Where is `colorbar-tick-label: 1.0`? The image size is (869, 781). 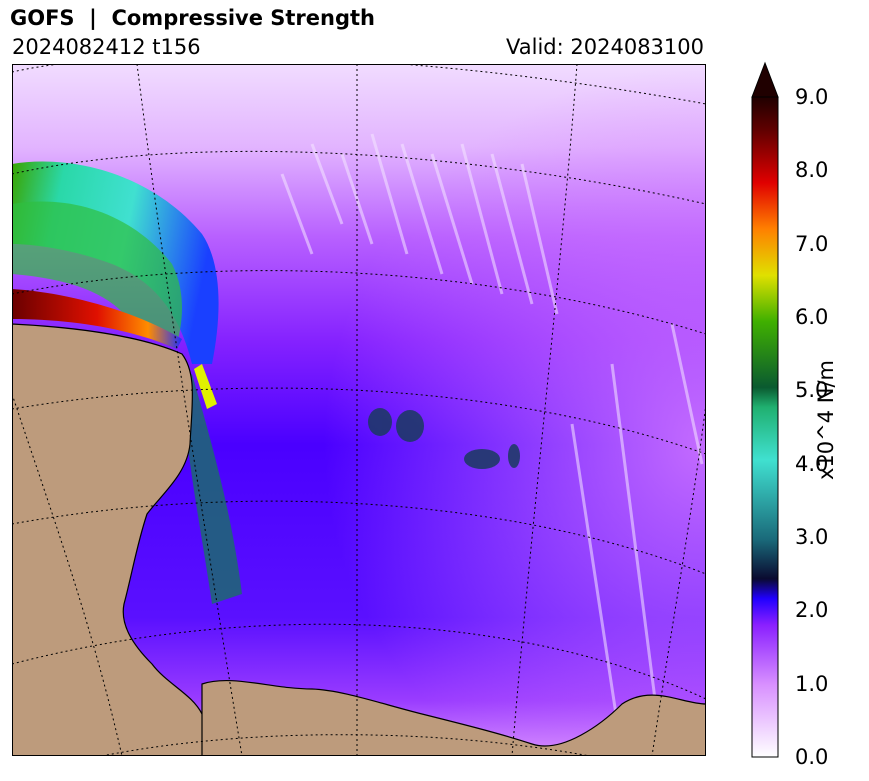 colorbar-tick-label: 1.0 is located at coordinates (812, 683).